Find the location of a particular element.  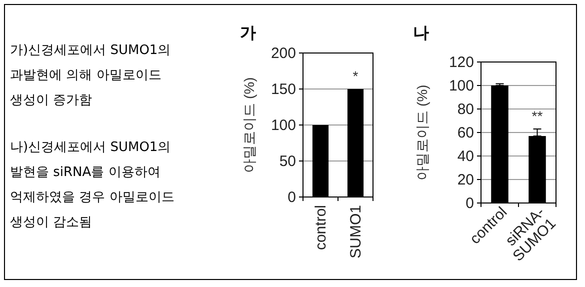

y-tick-label: 50 is located at coordinates (287, 161).